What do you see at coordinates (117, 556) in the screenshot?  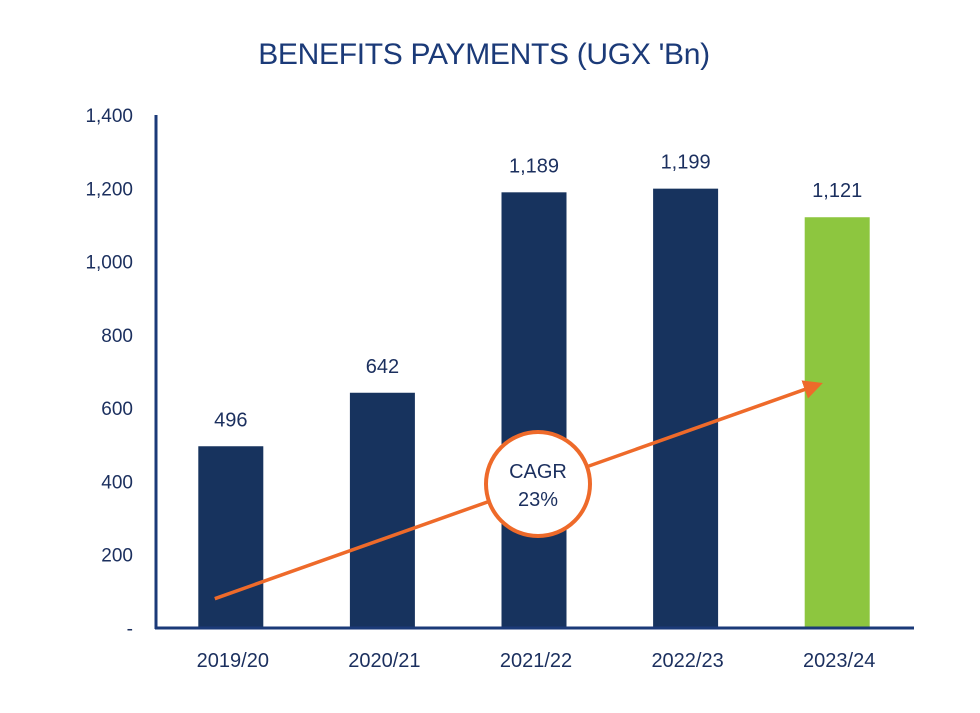 I see `y-tick-label: 200` at bounding box center [117, 556].